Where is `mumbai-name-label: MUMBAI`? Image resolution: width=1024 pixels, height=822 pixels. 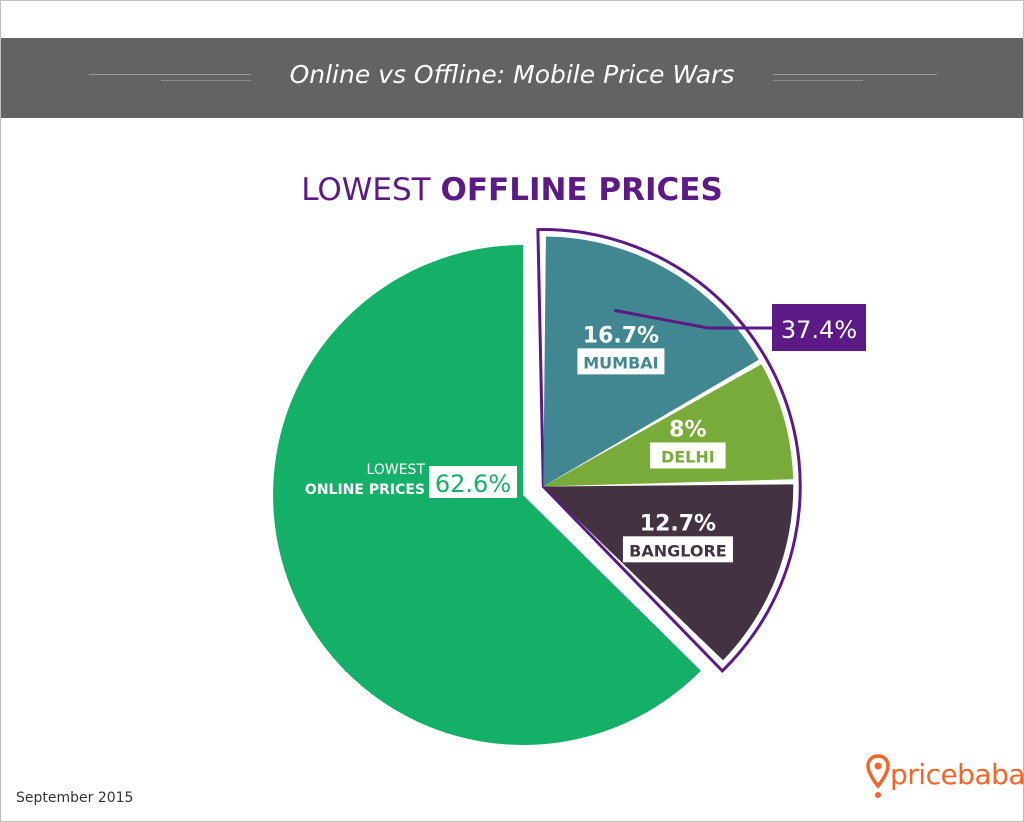
mumbai-name-label: MUMBAI is located at coordinates (620, 362).